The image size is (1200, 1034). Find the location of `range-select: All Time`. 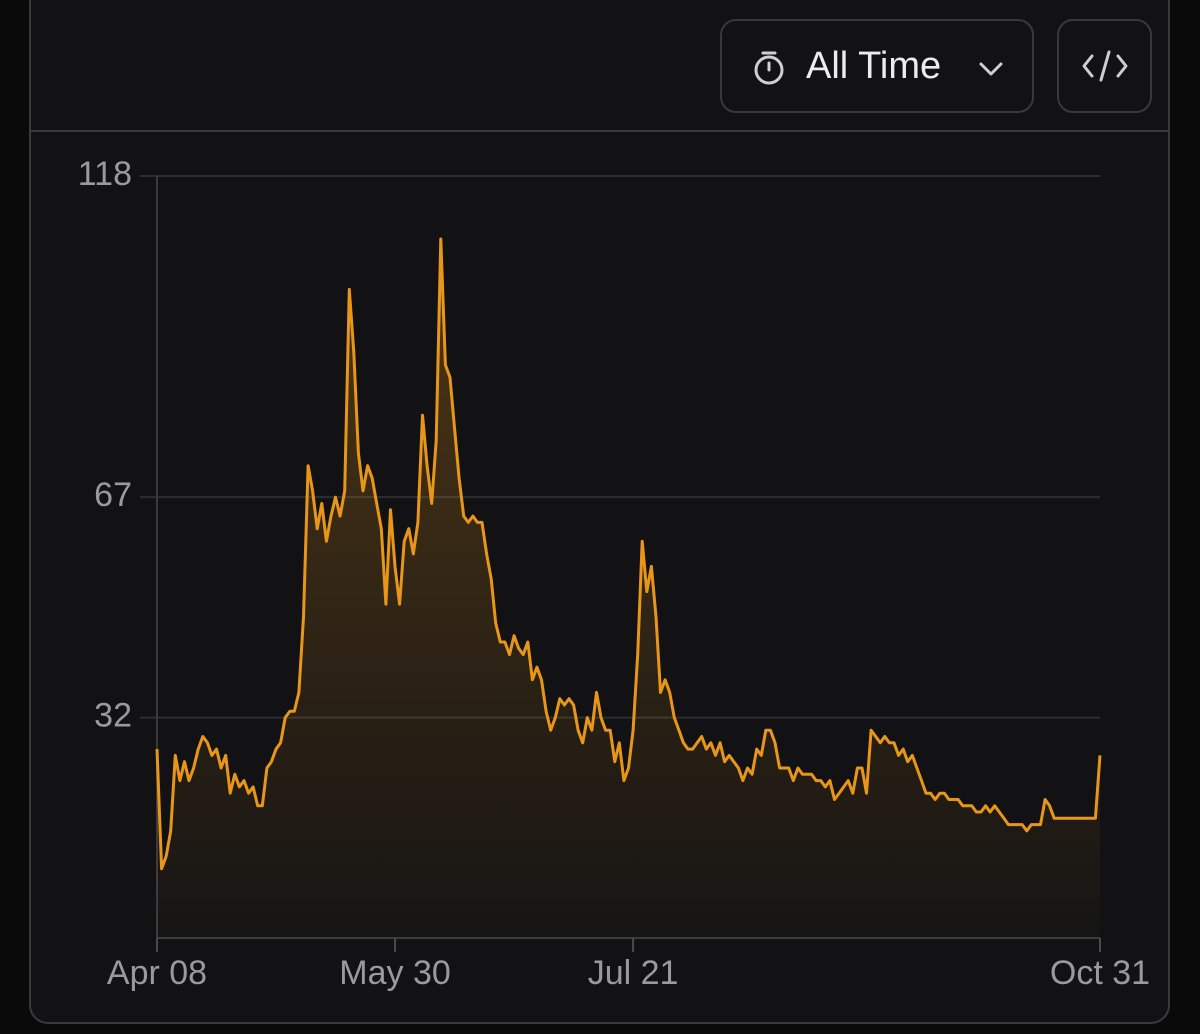

range-select: All Time is located at coordinates (877, 66).